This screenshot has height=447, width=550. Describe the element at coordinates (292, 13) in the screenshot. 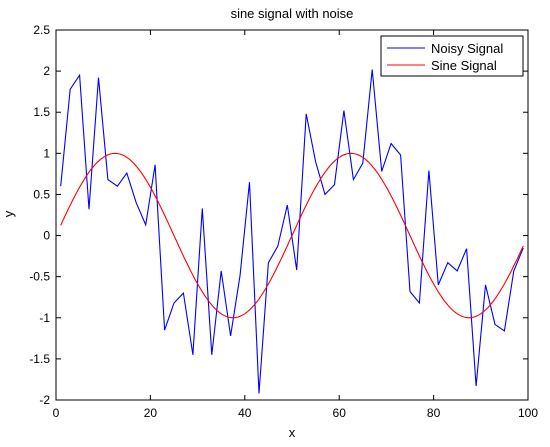

I see `chart-title: sine signal with noise` at that location.